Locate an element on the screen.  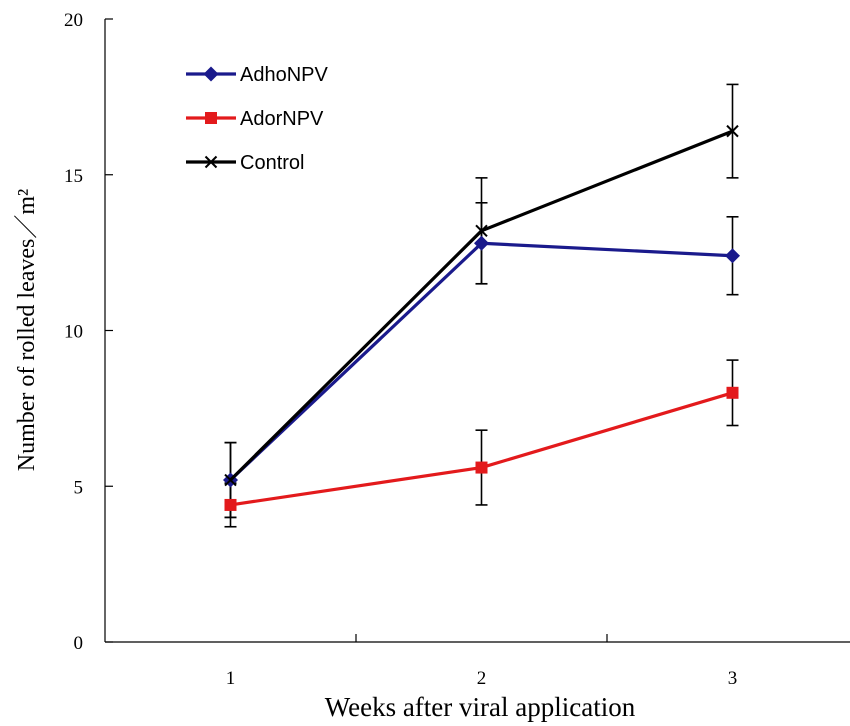
series-adornpv is located at coordinates (481, 448).